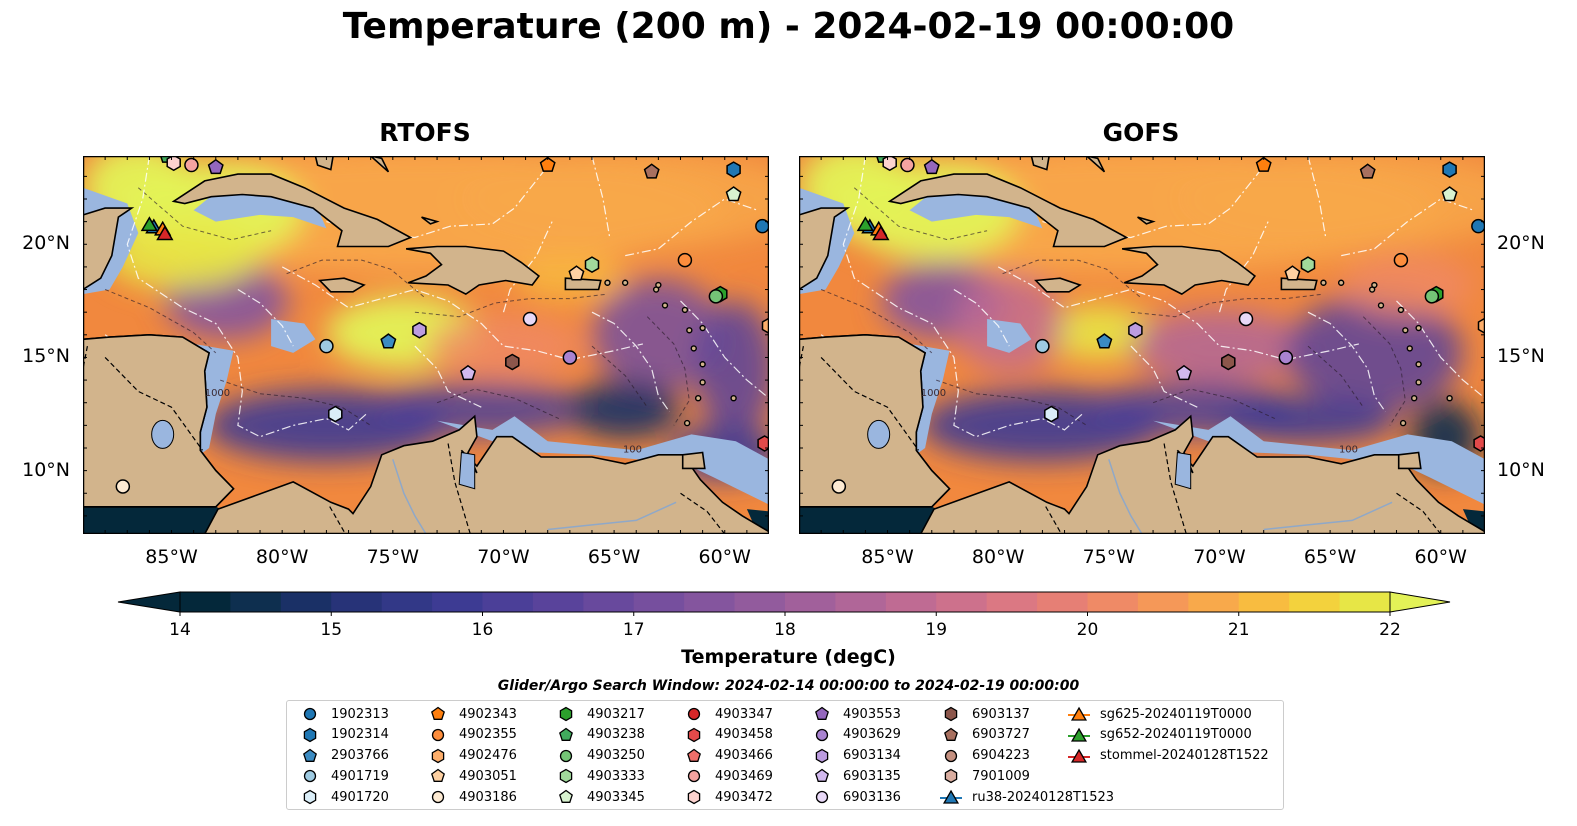 The height and width of the screenshot is (826, 1577). I want to click on legend-item: 6903137, so click(984, 714).